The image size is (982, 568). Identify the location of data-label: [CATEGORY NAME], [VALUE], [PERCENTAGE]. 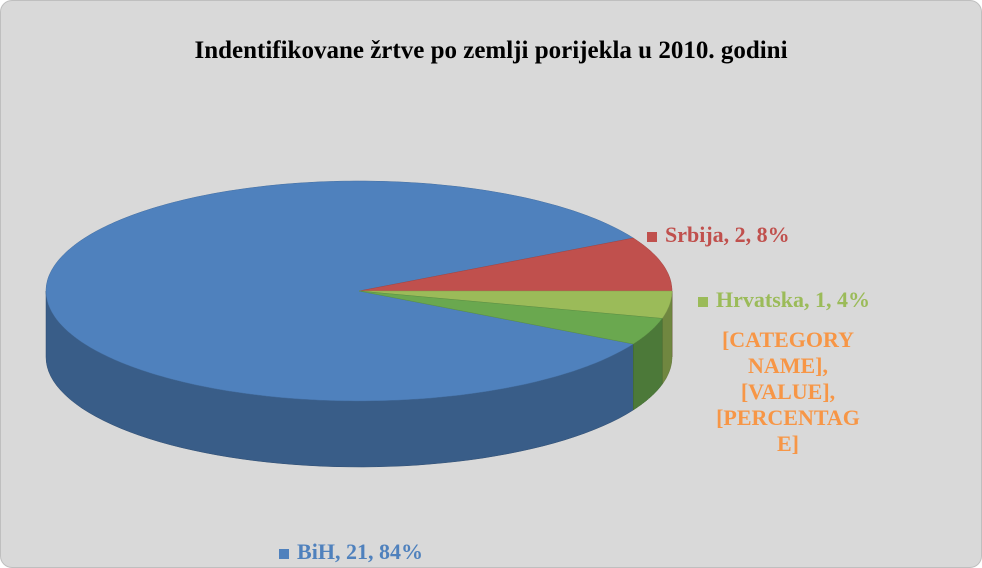
(788, 392).